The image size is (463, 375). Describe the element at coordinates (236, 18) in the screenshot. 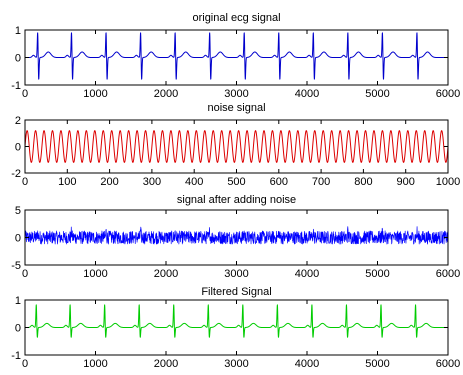

I see `subplot-title: original ecg signal` at that location.